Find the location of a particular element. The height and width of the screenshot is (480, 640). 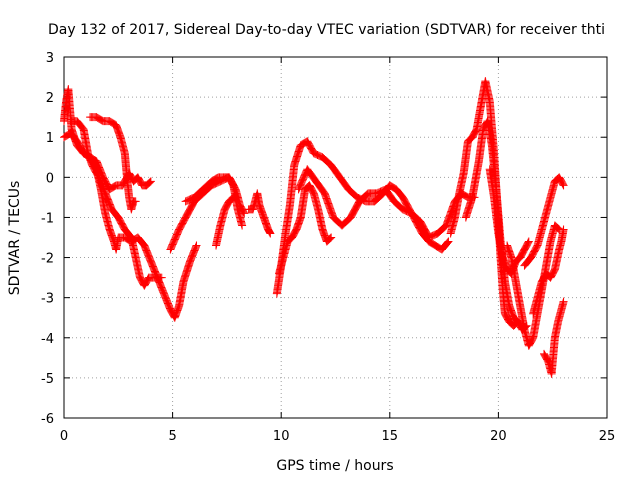

y-tick-label: -2 is located at coordinates (47, 259).